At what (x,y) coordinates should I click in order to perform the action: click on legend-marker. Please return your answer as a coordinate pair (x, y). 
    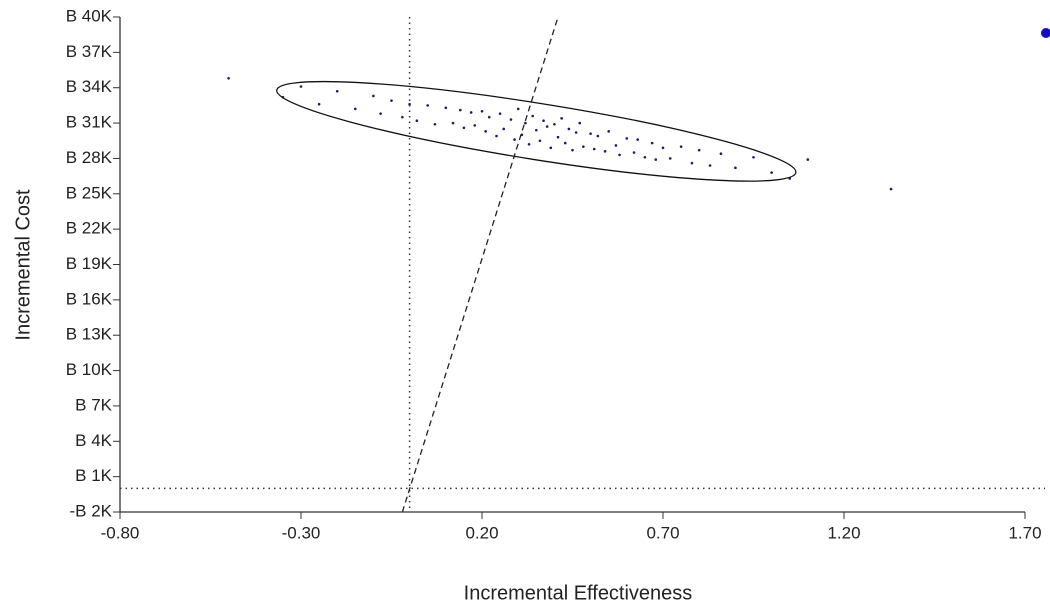
    Looking at the image, I should click on (1045, 33).